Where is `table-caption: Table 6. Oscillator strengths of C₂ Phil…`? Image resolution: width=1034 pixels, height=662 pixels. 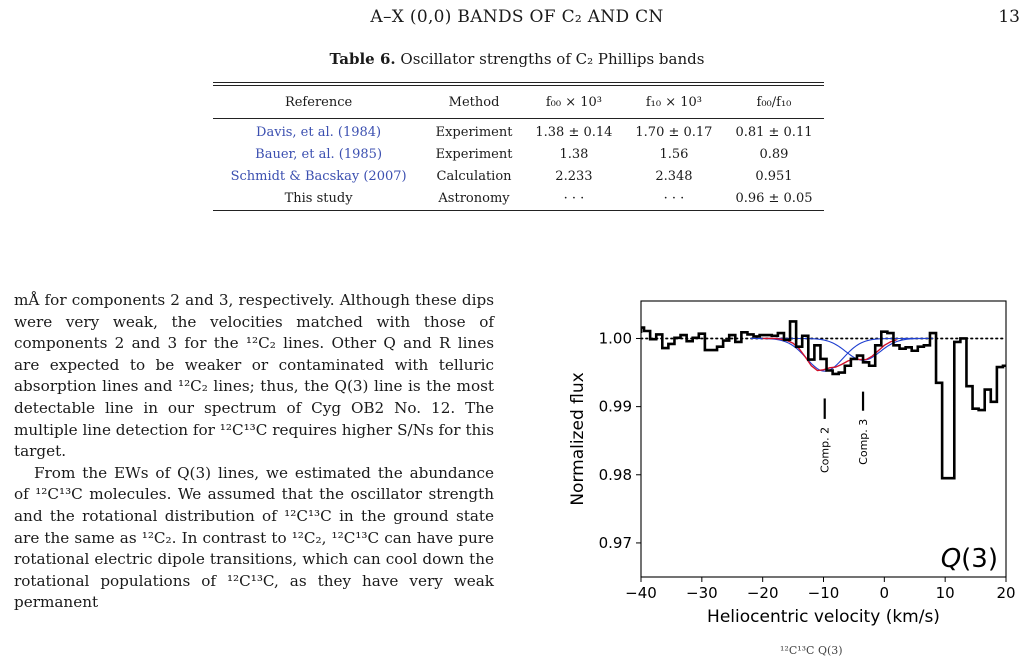
table-caption: Table 6. Oscillator strengths of C₂ Phil… is located at coordinates (517, 59).